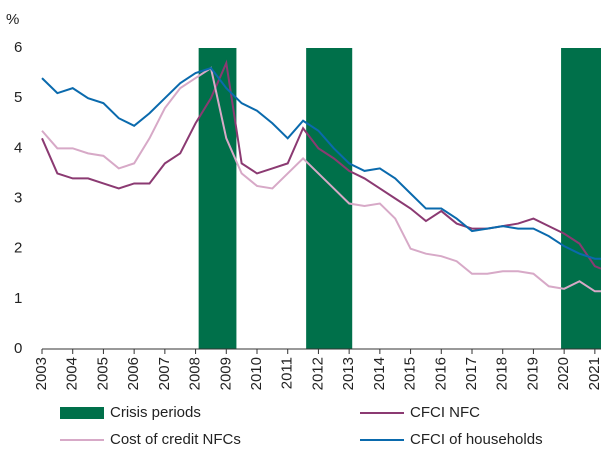 The height and width of the screenshot is (457, 601). I want to click on x-tick-label: 2017, so click(471, 373).